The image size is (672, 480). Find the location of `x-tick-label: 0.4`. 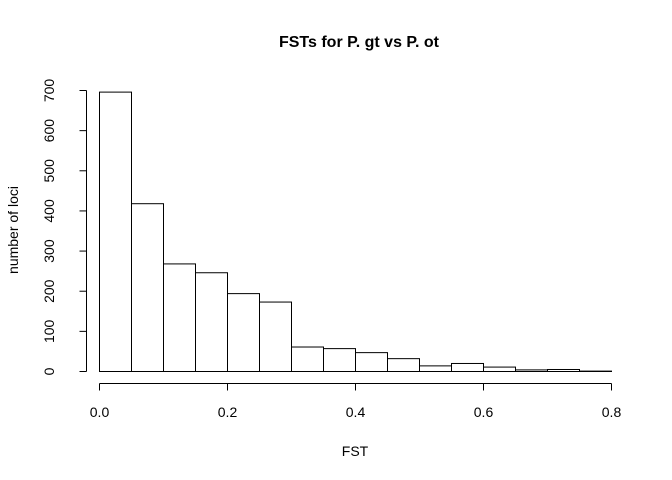

x-tick-label: 0.4 is located at coordinates (356, 412).